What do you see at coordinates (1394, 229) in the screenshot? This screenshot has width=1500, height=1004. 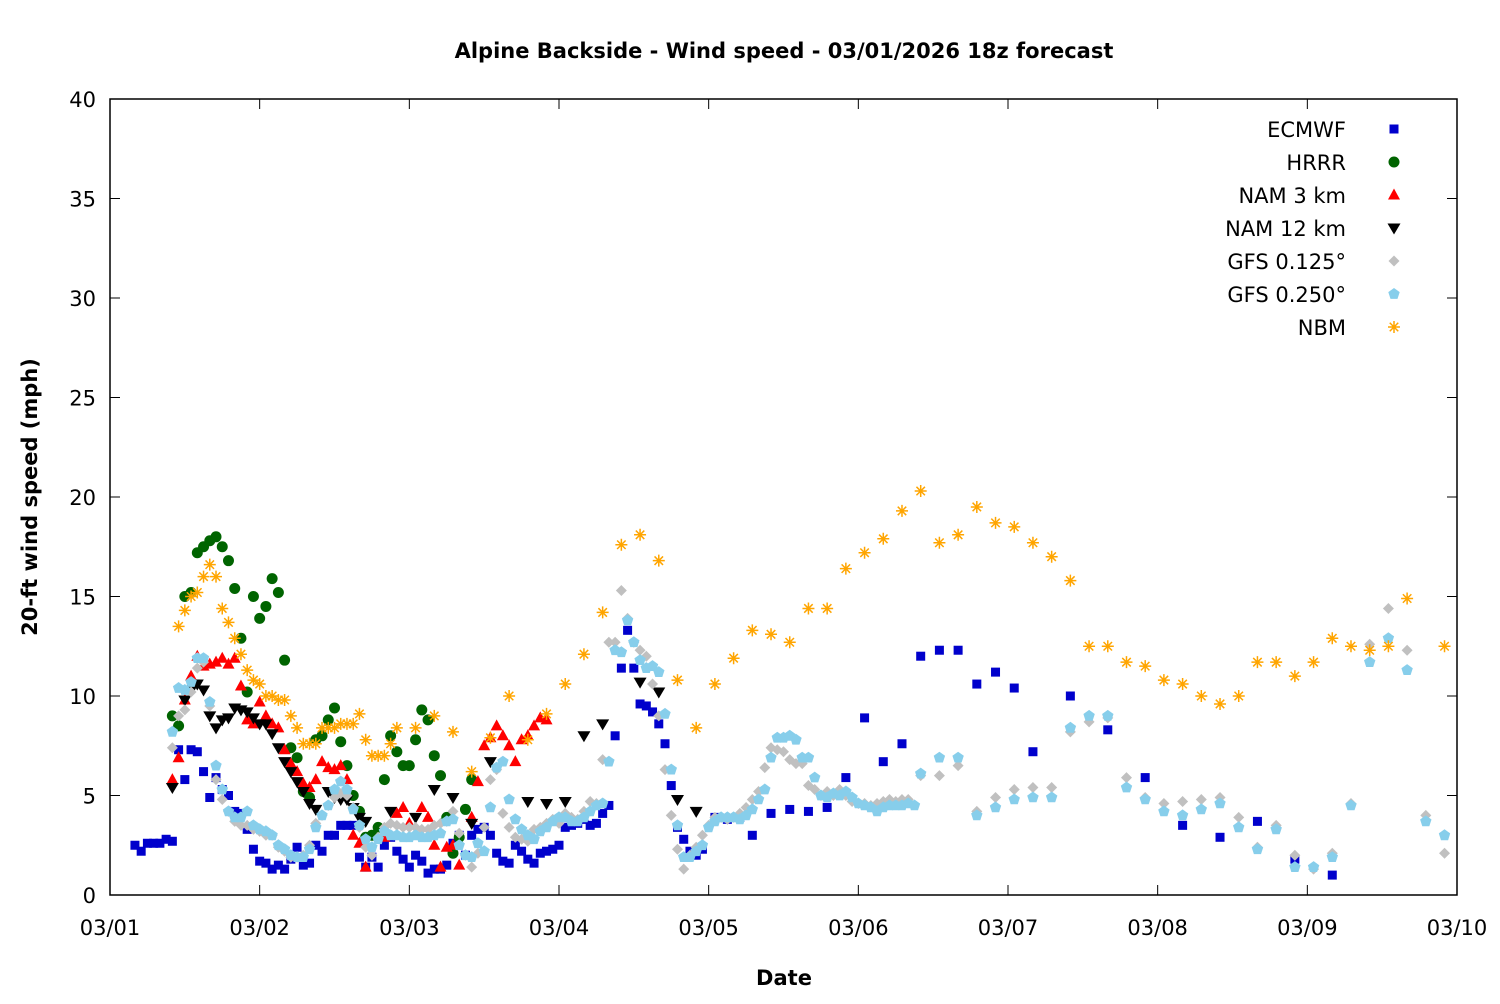 I see `legend-marker-triangle-down-icon` at bounding box center [1394, 229].